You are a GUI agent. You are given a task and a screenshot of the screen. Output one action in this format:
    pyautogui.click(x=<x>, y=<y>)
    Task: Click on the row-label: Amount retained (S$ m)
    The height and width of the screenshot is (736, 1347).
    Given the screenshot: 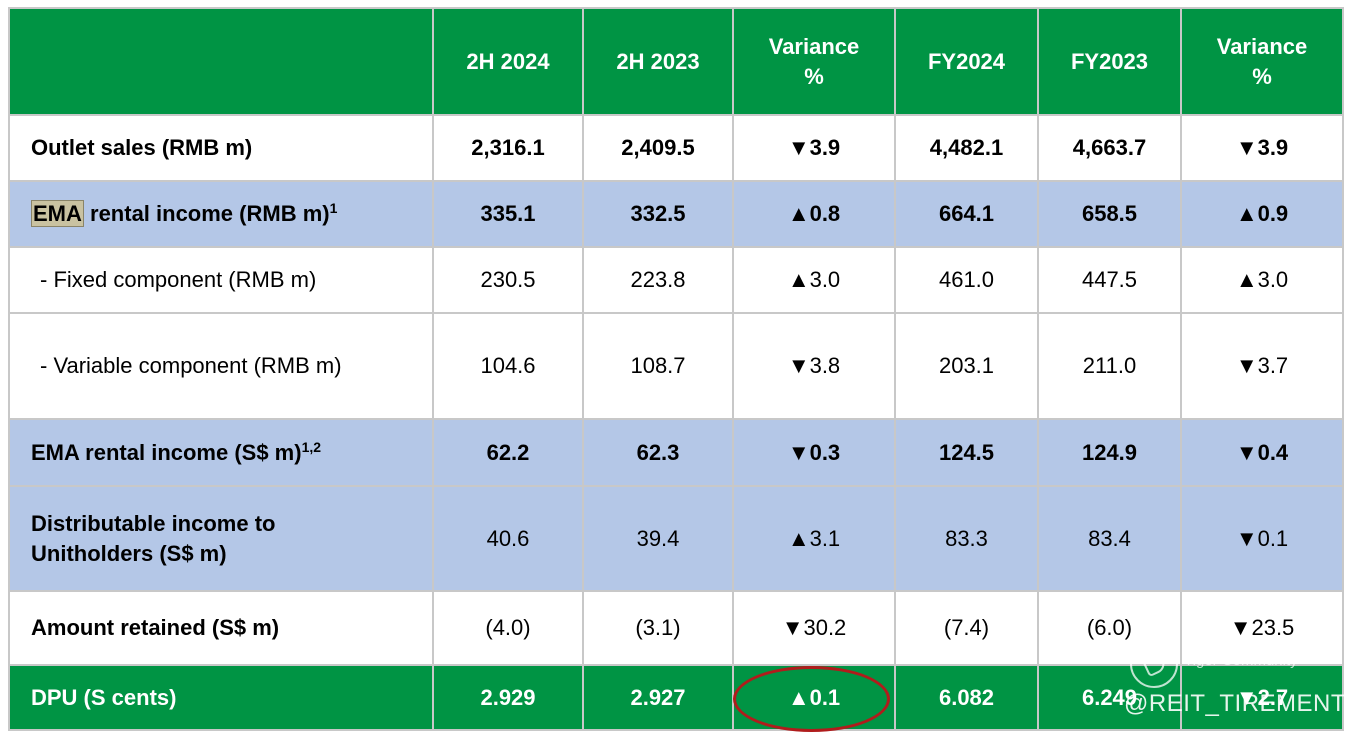 What is the action you would take?
    pyautogui.click(x=221, y=628)
    